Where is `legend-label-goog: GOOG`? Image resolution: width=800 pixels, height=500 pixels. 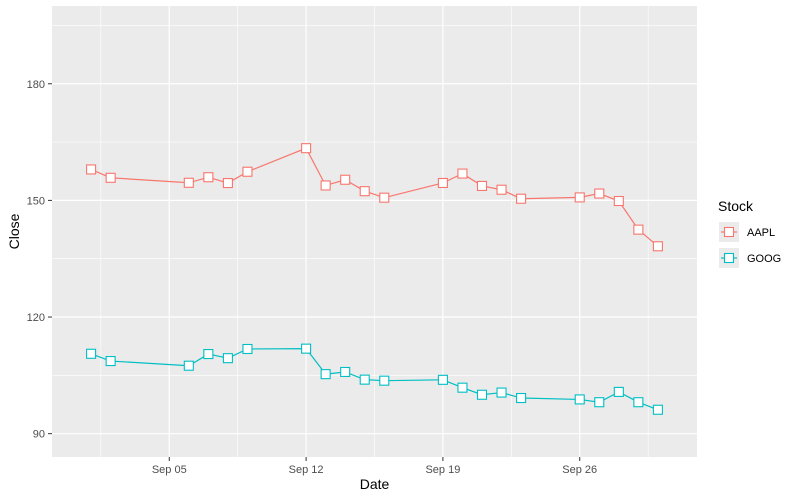
legend-label-goog: GOOG is located at coordinates (764, 259).